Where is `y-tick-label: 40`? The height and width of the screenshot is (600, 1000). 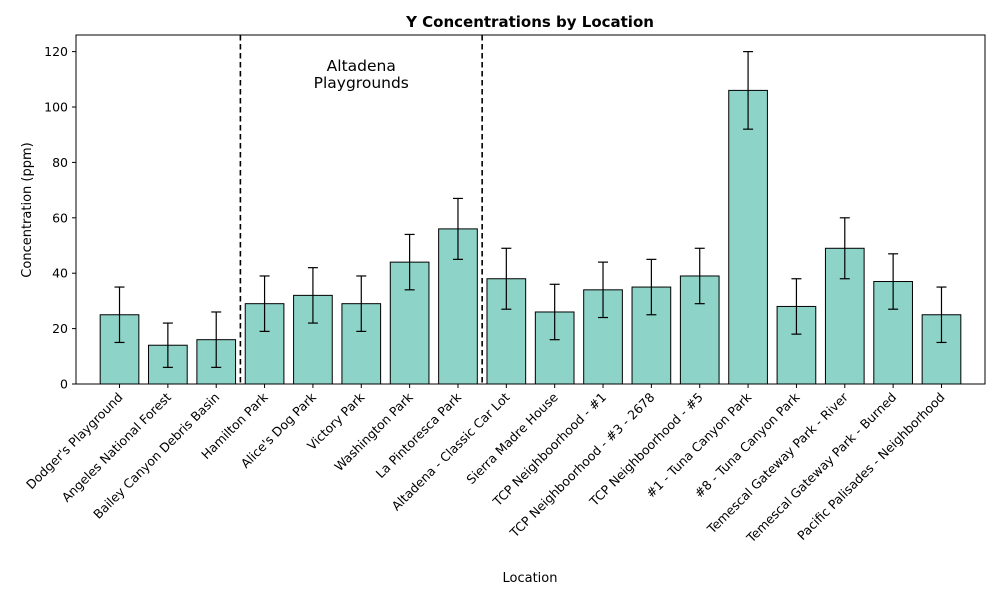 y-tick-label: 40 is located at coordinates (60, 273).